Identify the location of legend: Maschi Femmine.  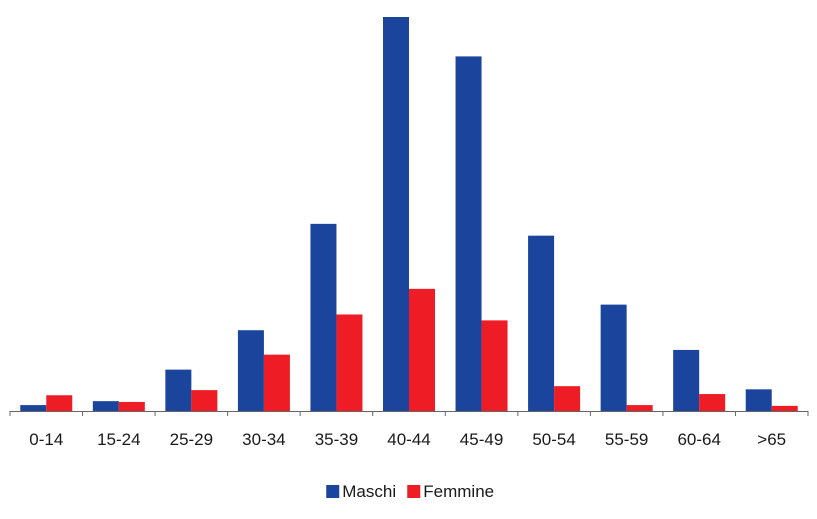
(410, 491).